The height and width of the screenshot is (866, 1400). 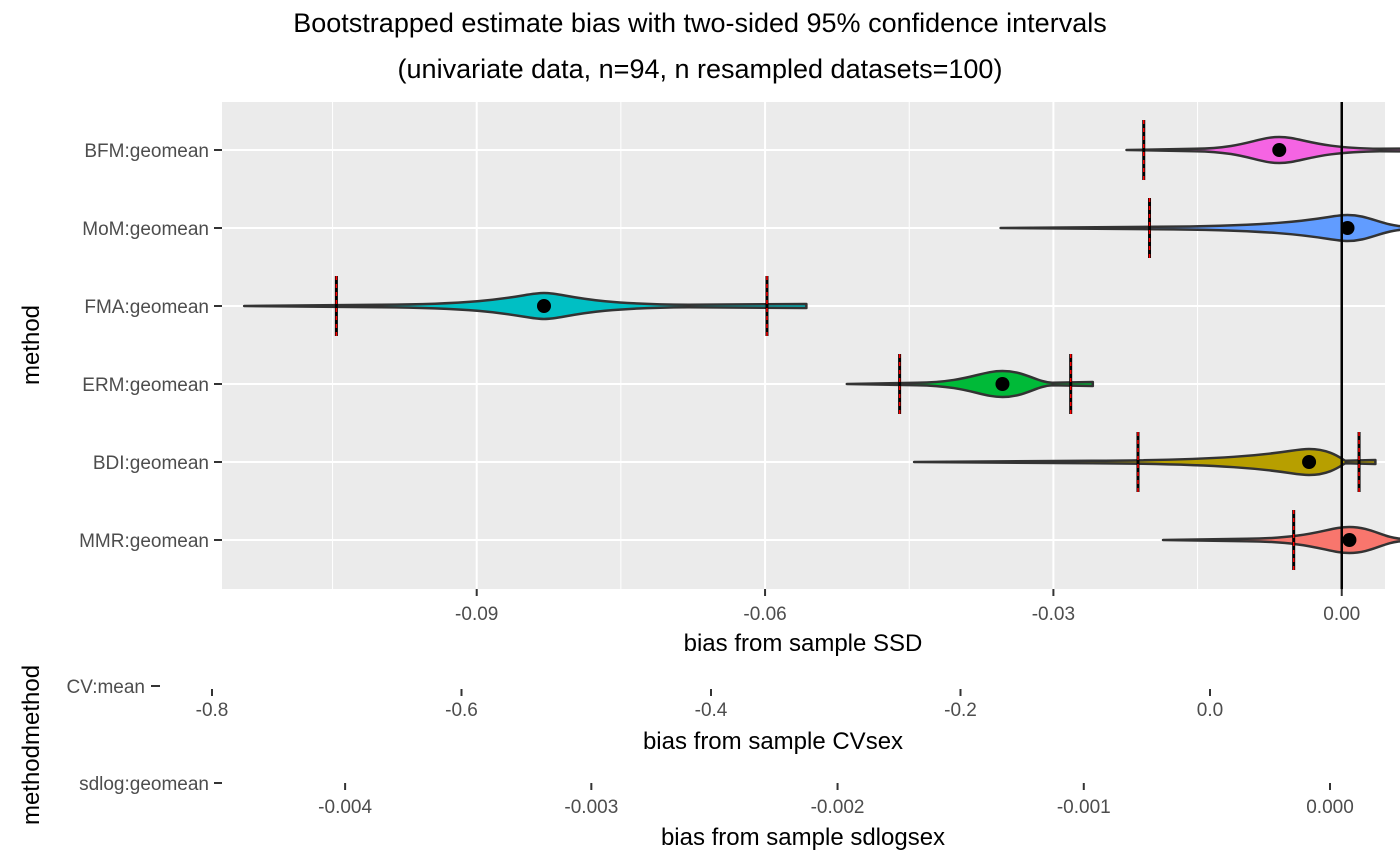 I want to click on violin-bdi-geomean, so click(x=1144, y=462).